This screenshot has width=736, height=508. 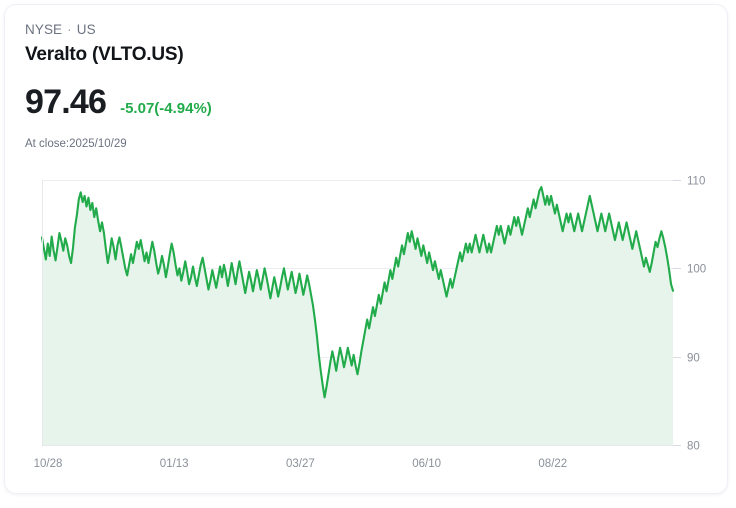 What do you see at coordinates (166, 108) in the screenshot?
I see `price-change: -5.07(-4.94%)` at bounding box center [166, 108].